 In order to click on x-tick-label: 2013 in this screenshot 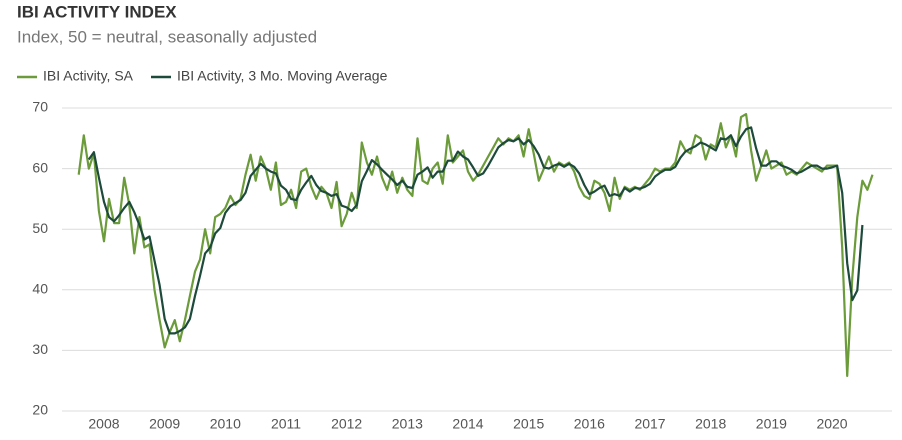, I will do `click(407, 424)`.